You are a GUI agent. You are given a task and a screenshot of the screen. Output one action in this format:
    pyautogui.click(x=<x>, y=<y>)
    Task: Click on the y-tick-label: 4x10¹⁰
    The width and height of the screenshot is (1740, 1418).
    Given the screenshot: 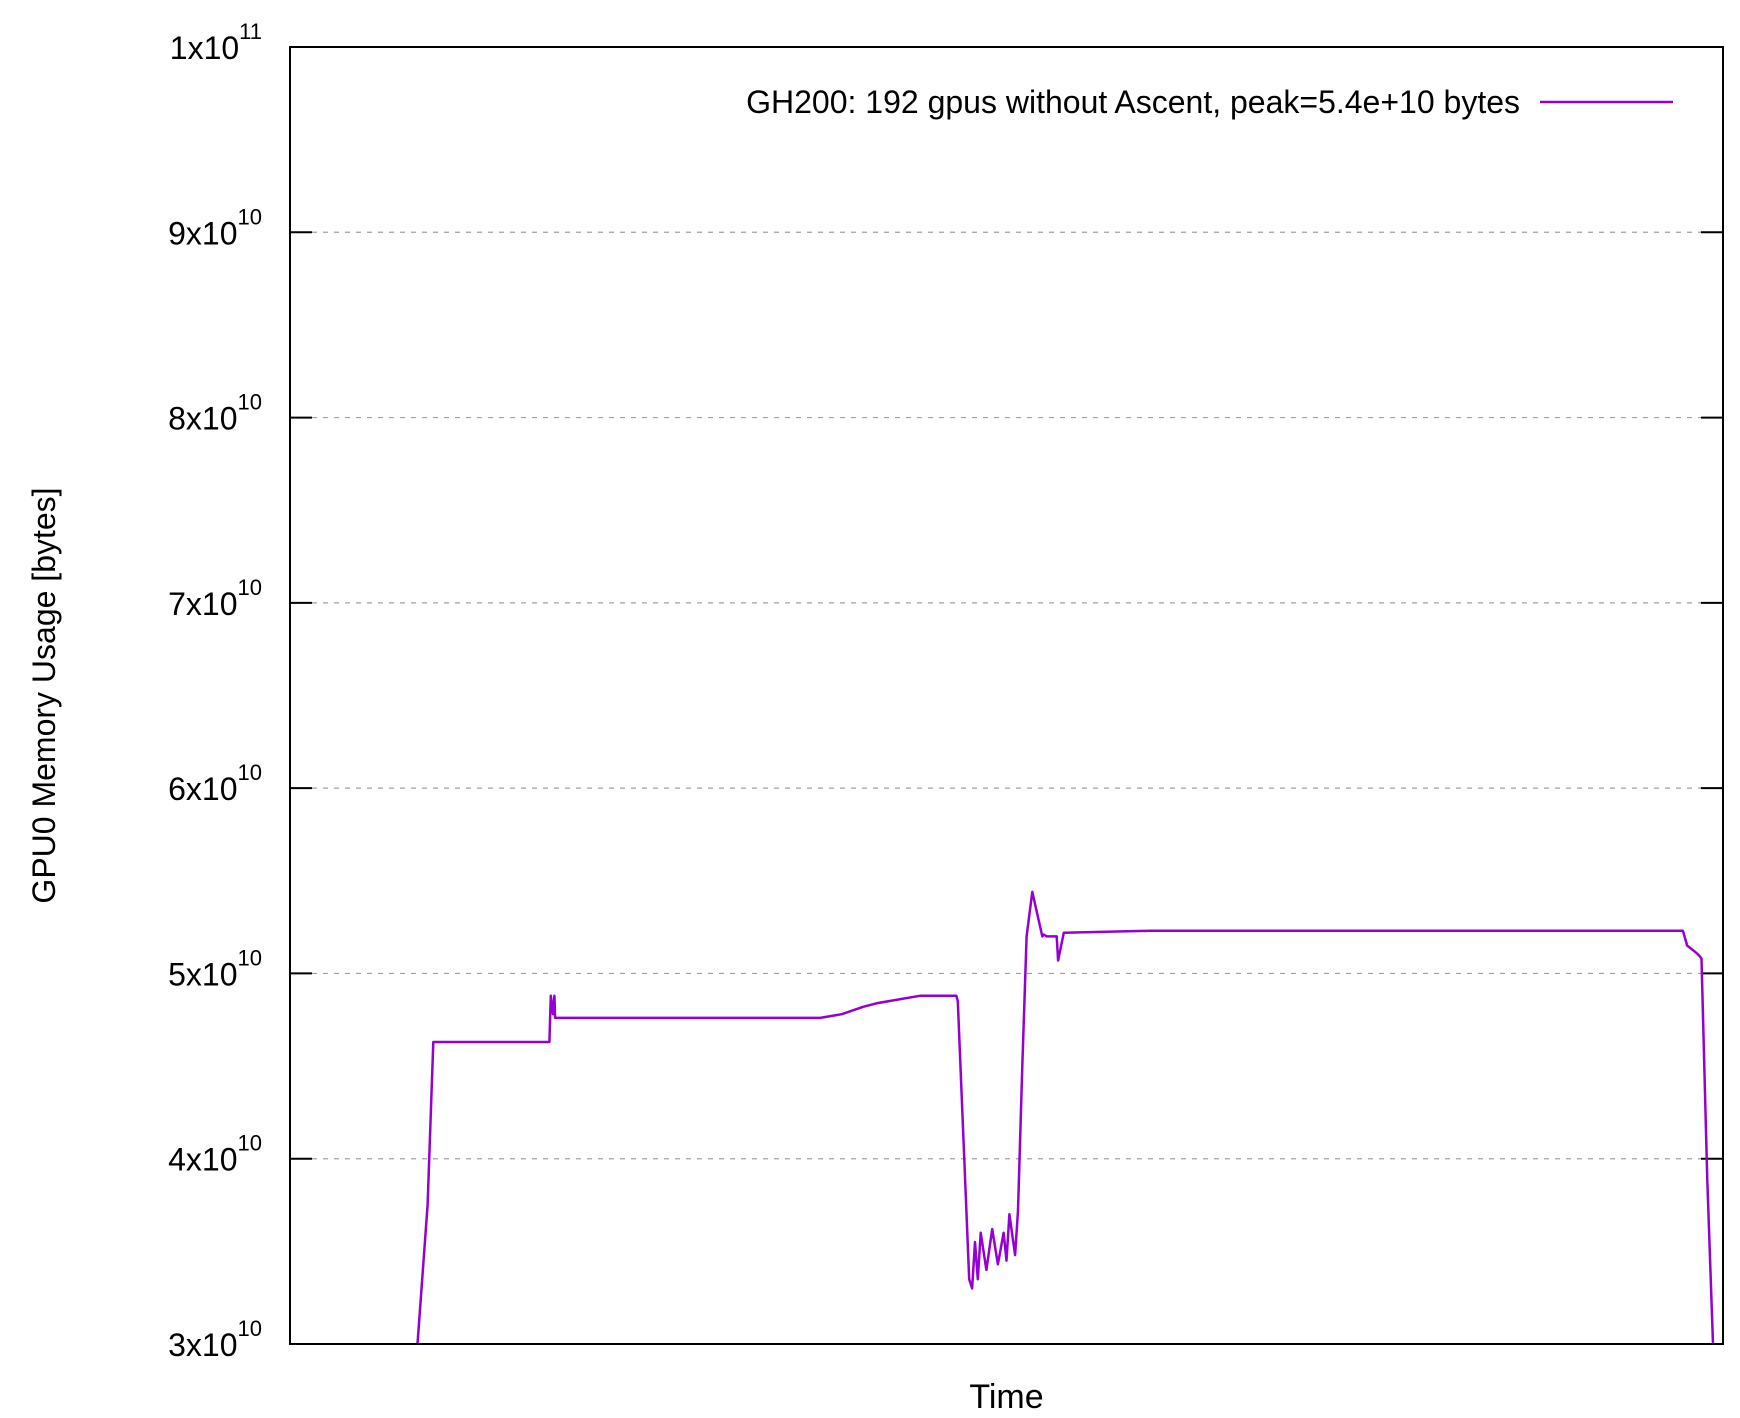 What is the action you would take?
    pyautogui.click(x=215, y=1154)
    